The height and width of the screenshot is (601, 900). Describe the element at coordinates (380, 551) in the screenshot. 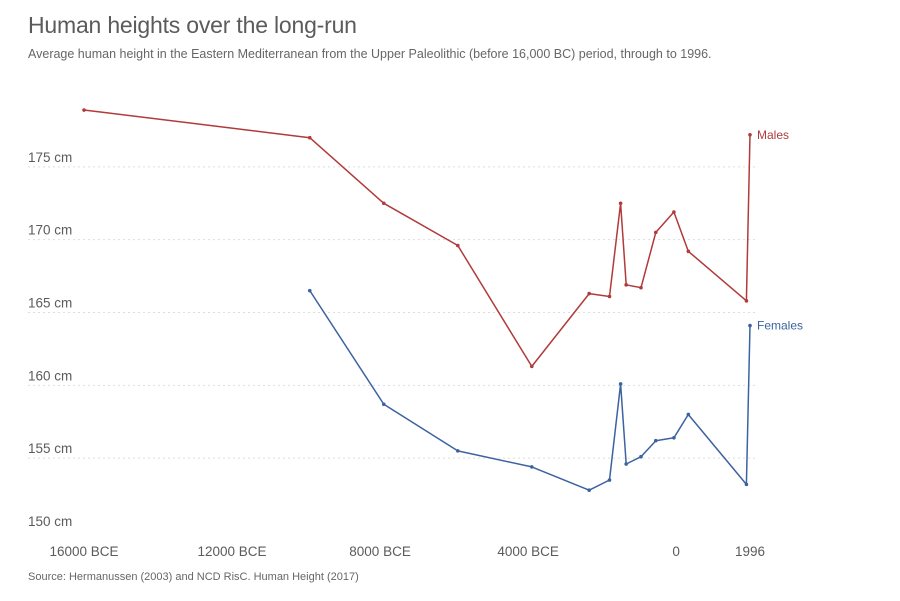

I see `x-tick-label: 8000 BCE` at that location.